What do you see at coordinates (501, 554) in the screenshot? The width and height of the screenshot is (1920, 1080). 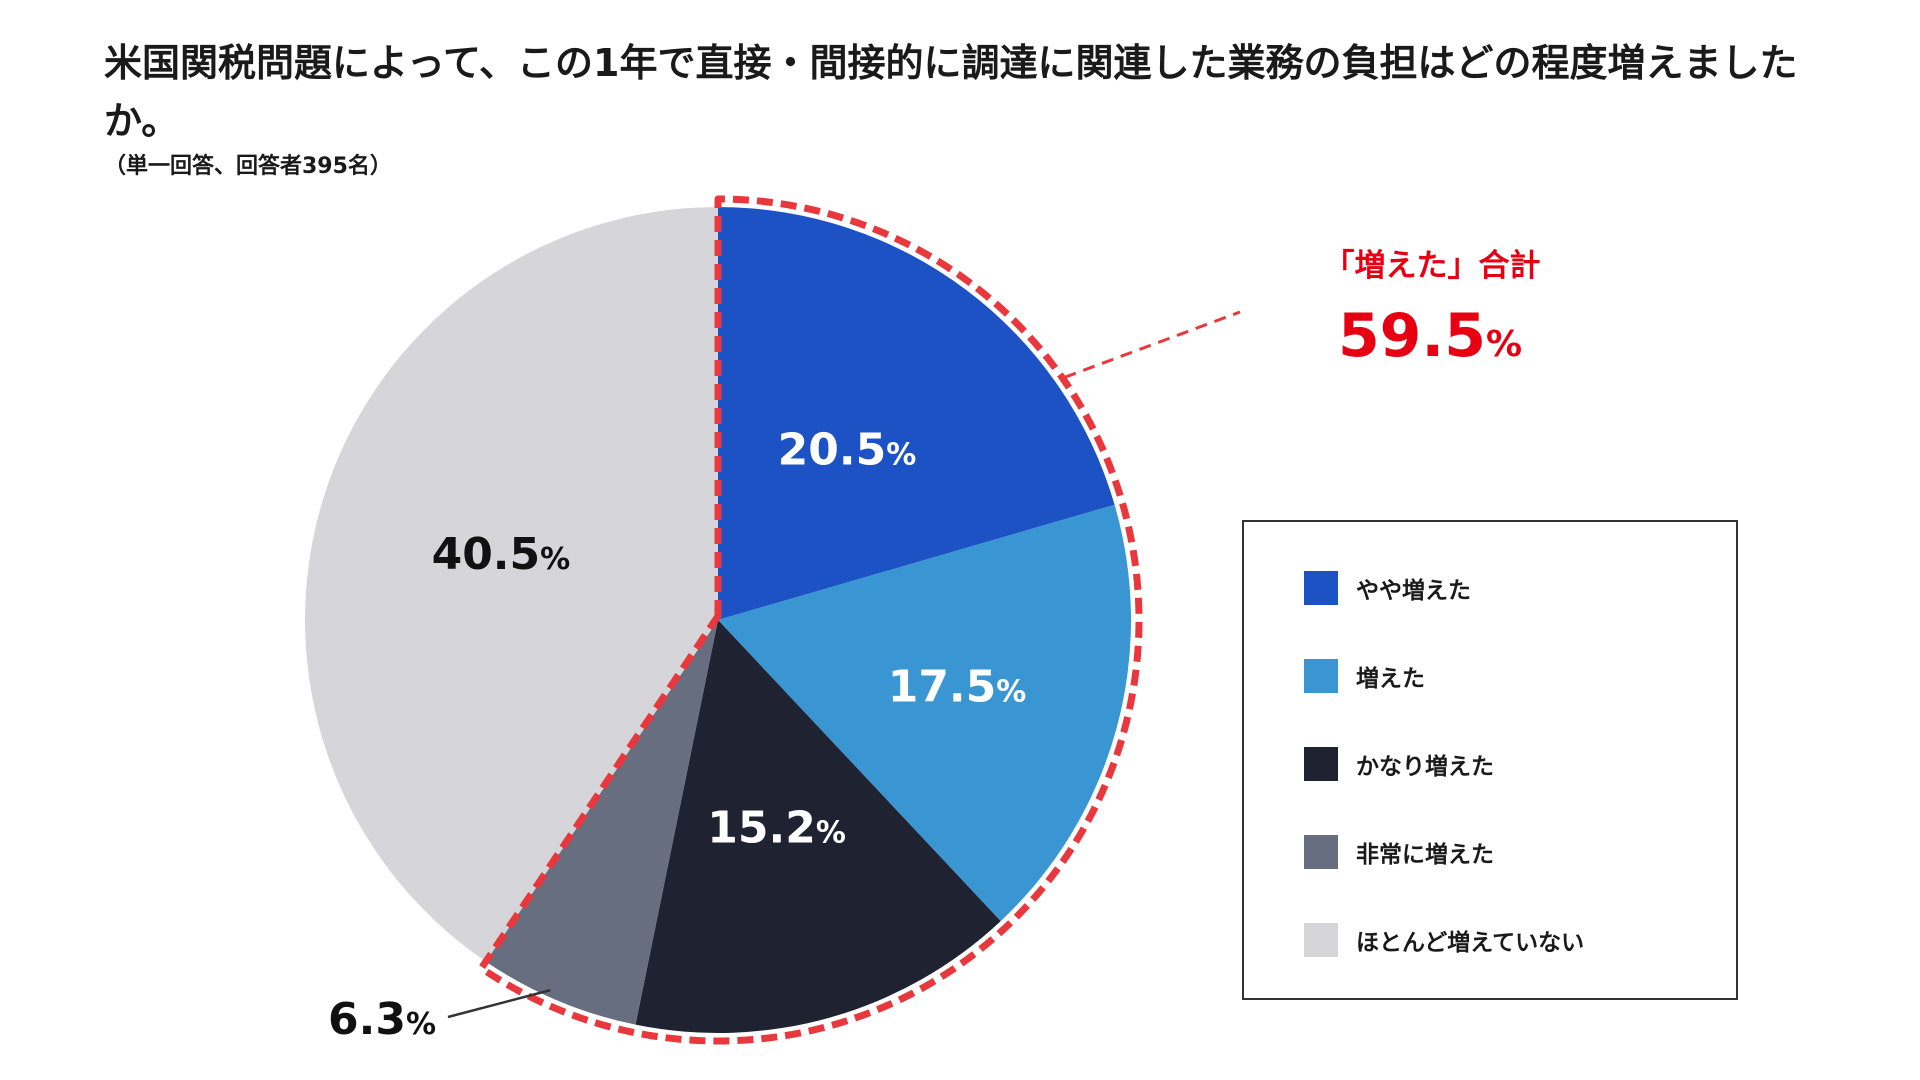 I see `data-label-5: 40.5%` at bounding box center [501, 554].